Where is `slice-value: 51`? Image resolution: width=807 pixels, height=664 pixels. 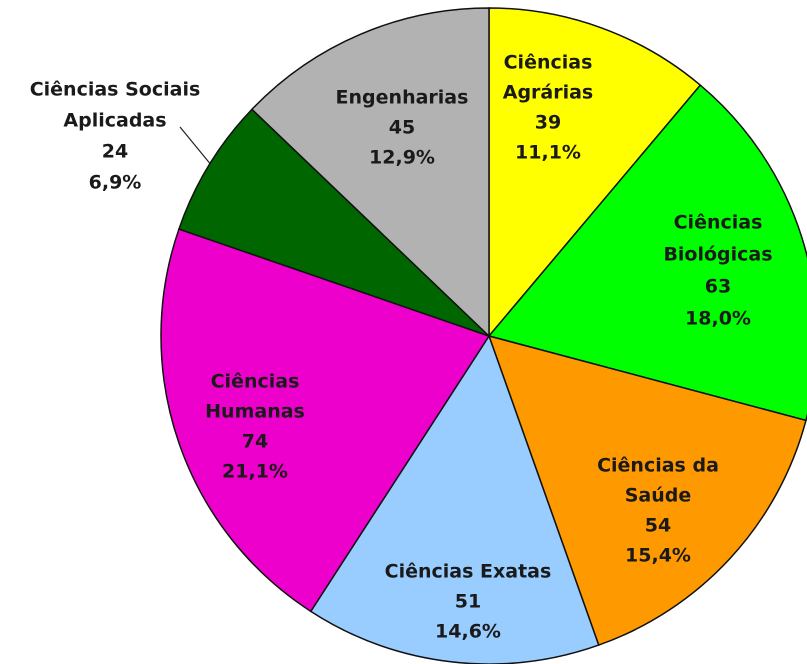 slice-value: 51 is located at coordinates (468, 602).